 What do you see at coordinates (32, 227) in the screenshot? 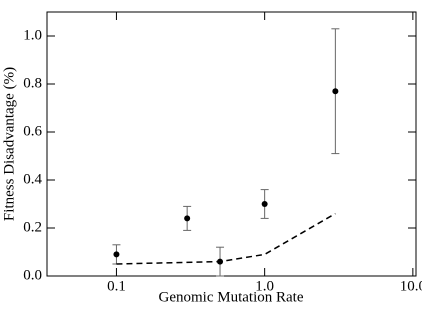
I see `y-tick-label: 0.2` at bounding box center [32, 227].